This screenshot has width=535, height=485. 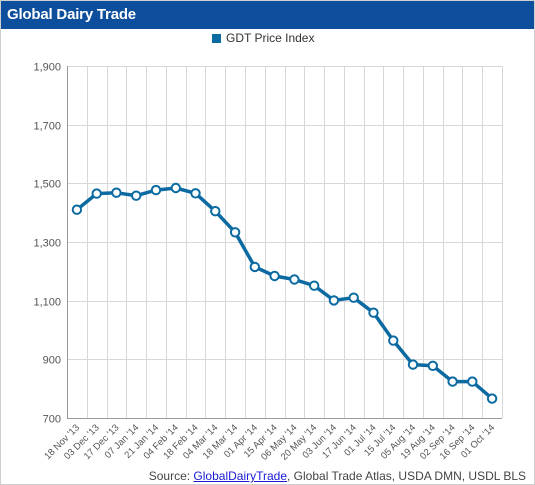 What do you see at coordinates (240, 476) in the screenshot?
I see `source-link: GlobalDairyTrade` at bounding box center [240, 476].